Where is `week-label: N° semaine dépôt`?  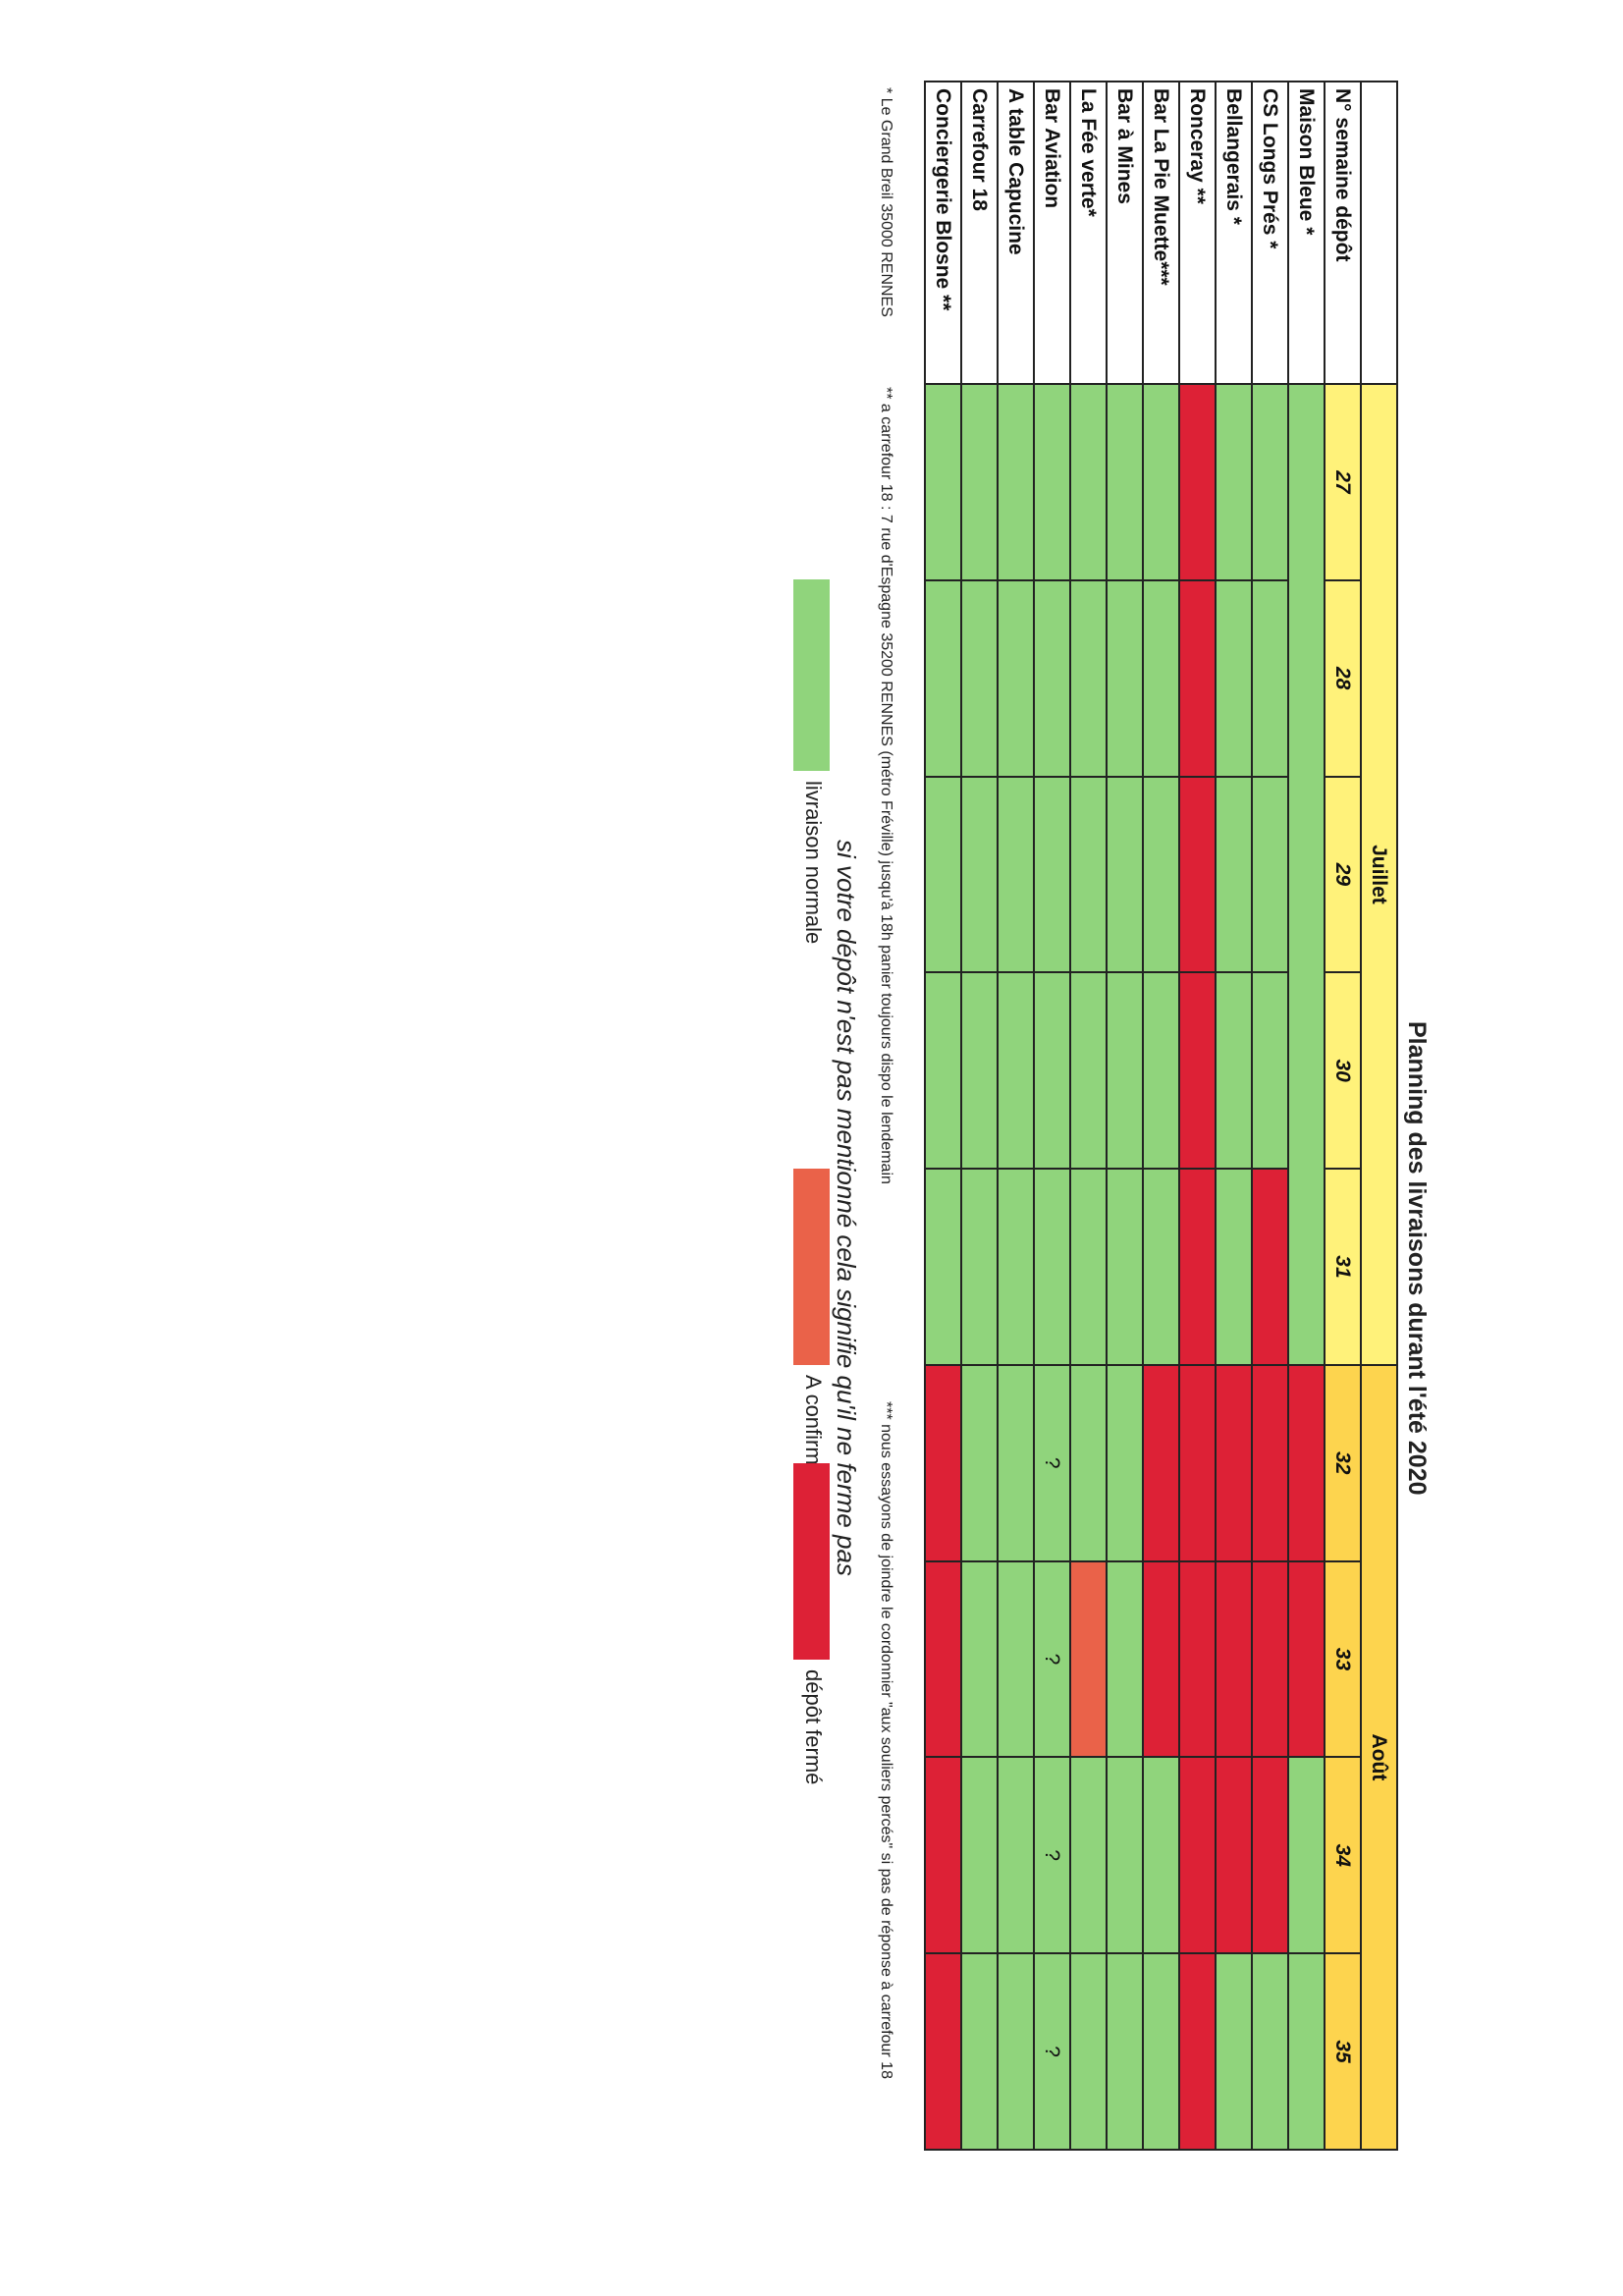 week-label: N° semaine dépôt is located at coordinates (1343, 233).